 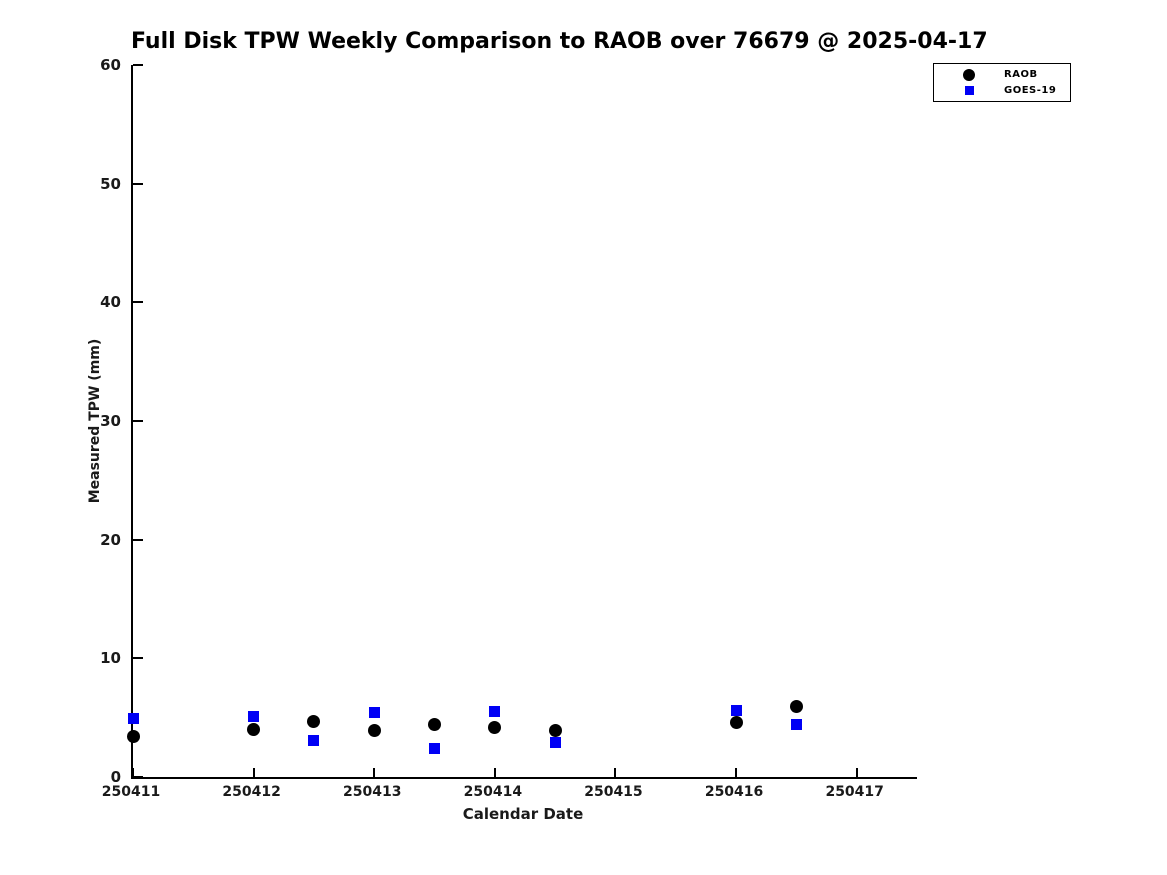 I want to click on x-tick-label: 250416, so click(x=734, y=792).